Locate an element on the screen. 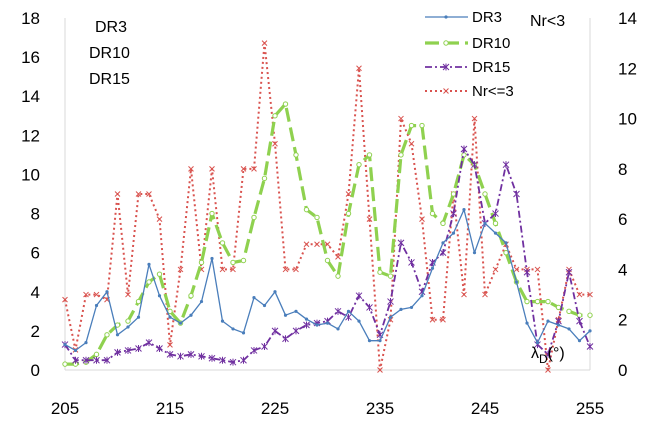 This screenshot has width=656, height=423. x-tick-label: 245 is located at coordinates (485, 408).